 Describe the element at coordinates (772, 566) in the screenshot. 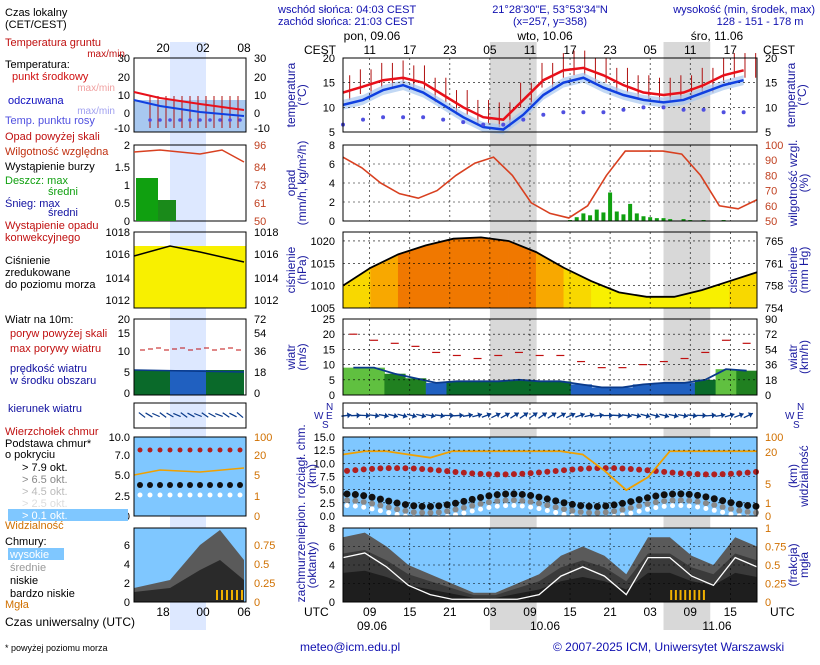

I see `fog-tick-right: 0.5` at that location.